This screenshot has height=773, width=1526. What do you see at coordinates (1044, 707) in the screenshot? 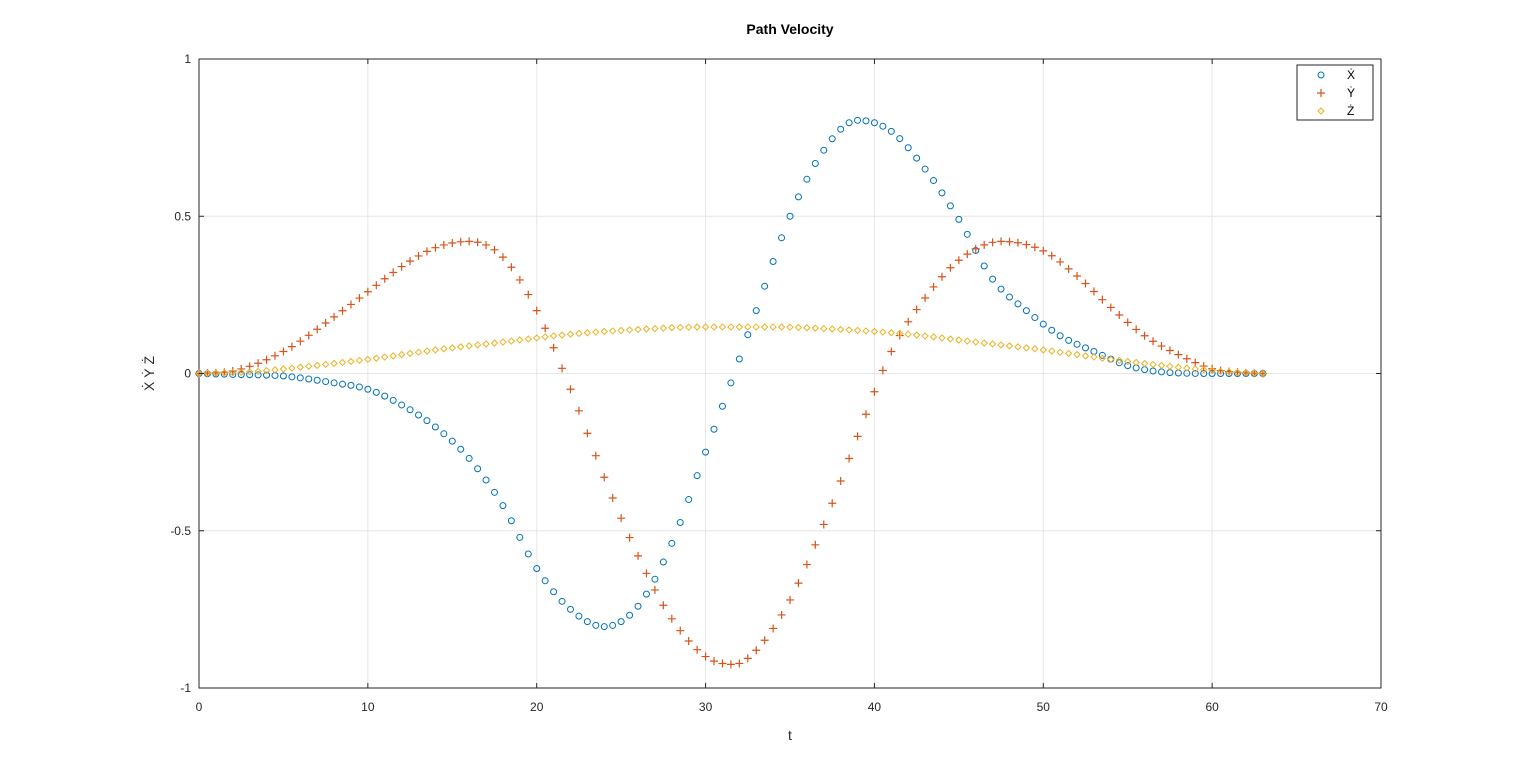
I see `x-tick-label: 50` at bounding box center [1044, 707].